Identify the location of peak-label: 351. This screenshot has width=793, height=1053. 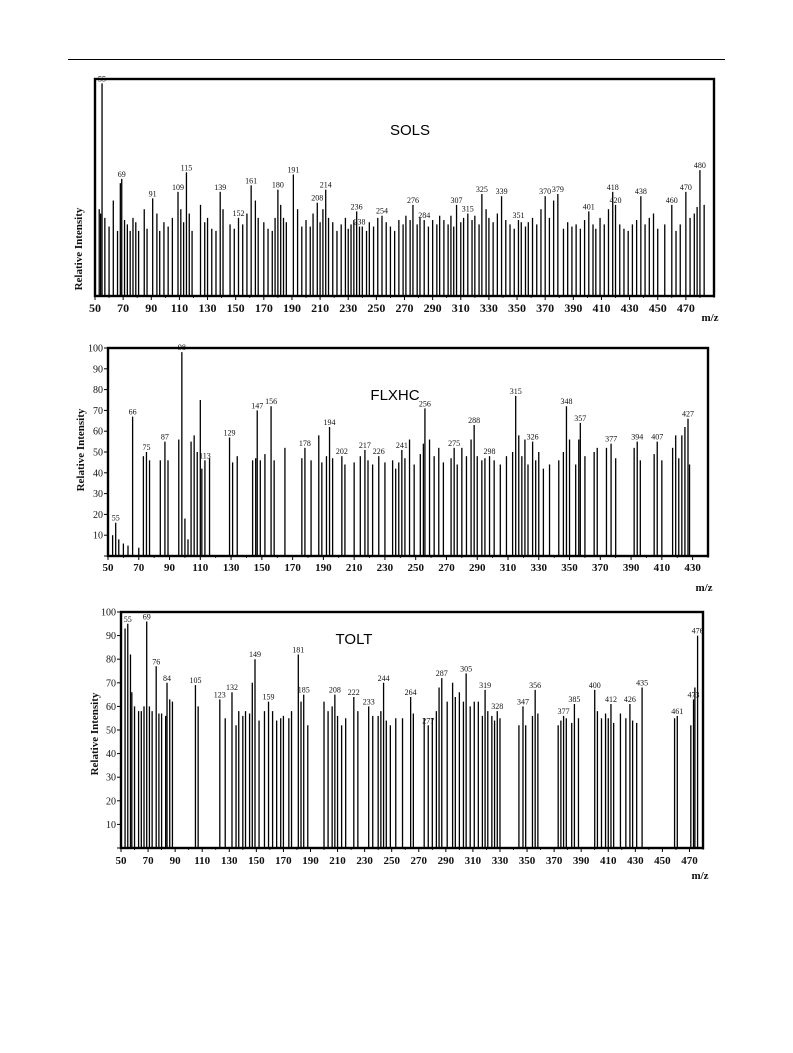
(518, 215).